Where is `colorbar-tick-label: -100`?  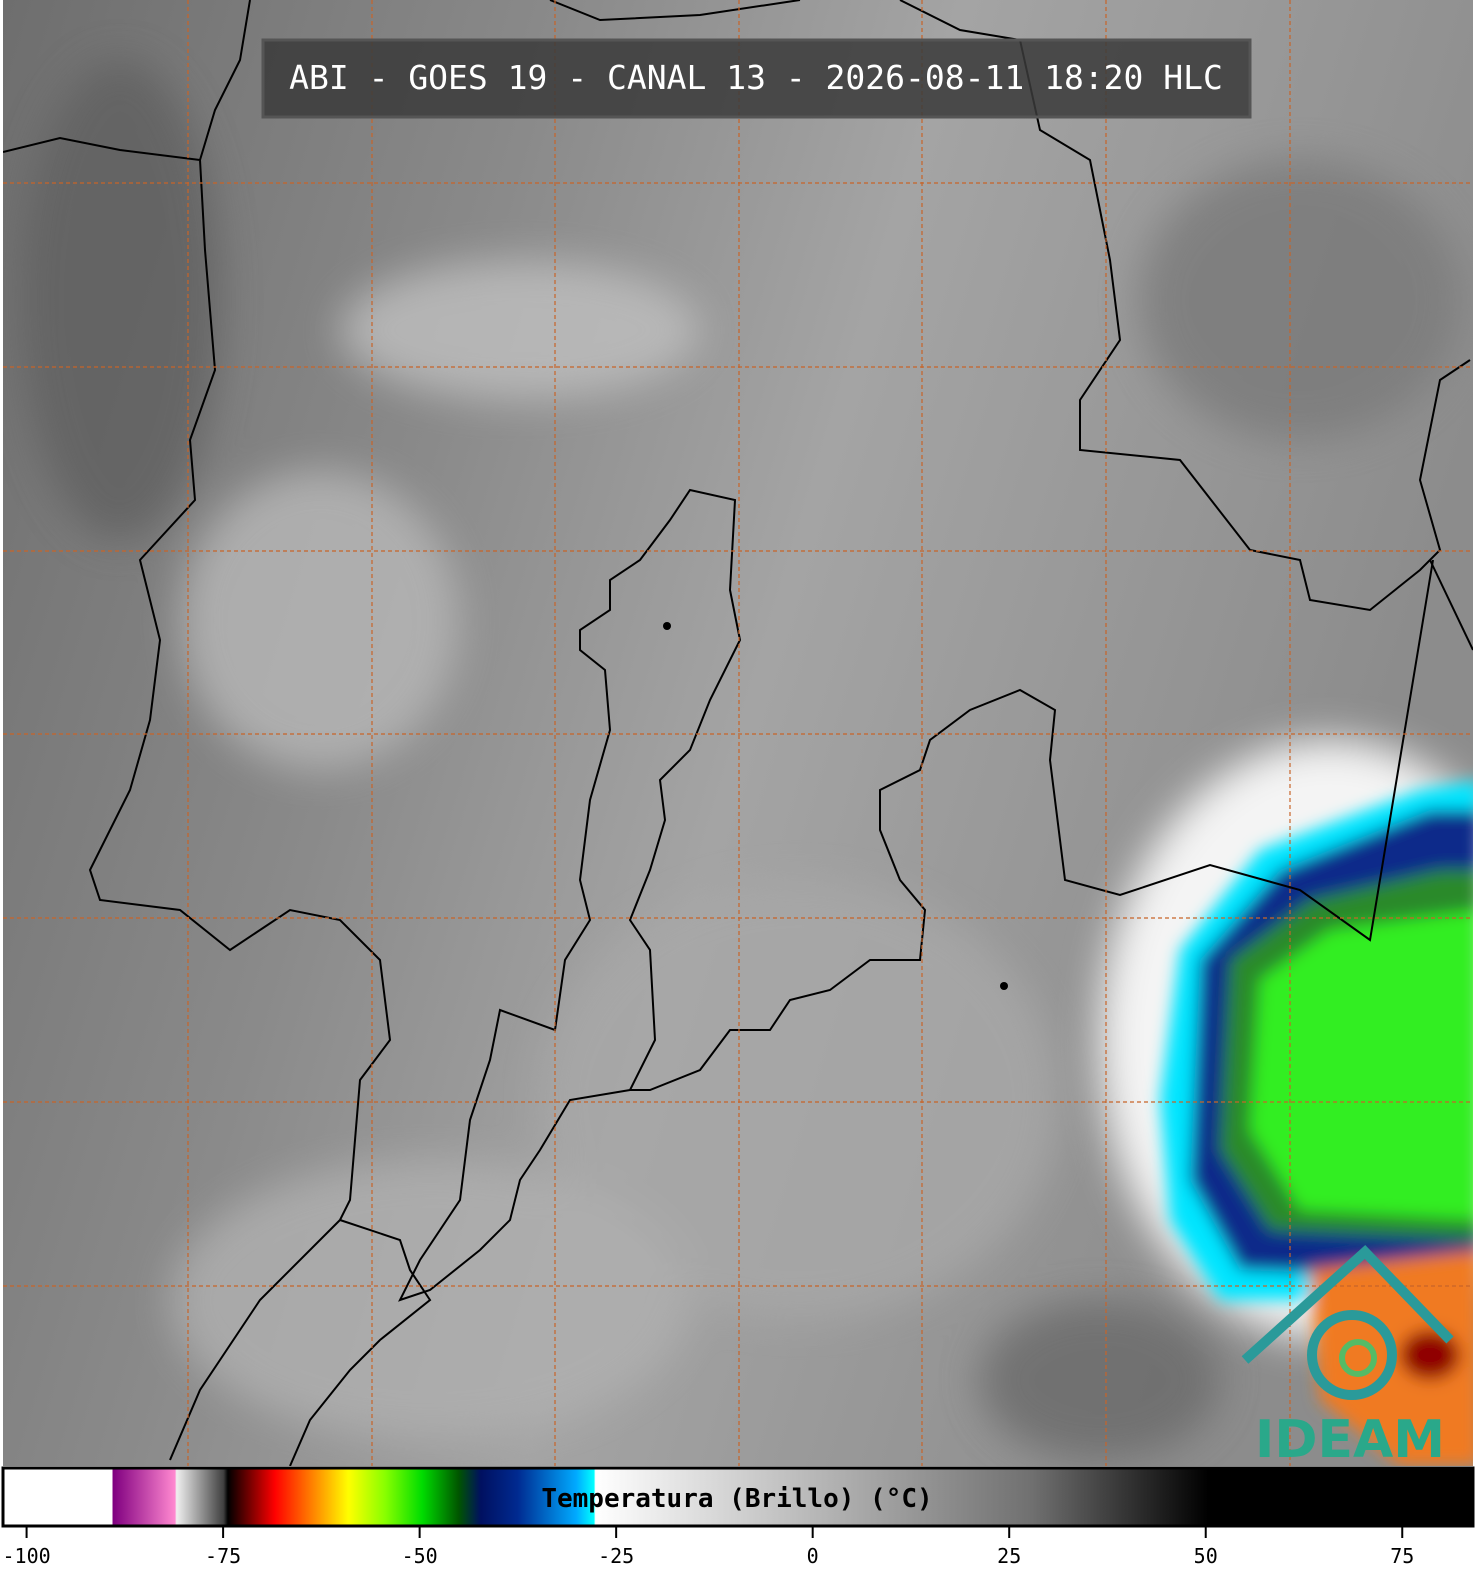
colorbar-tick-label: -100 is located at coordinates (26, 1556).